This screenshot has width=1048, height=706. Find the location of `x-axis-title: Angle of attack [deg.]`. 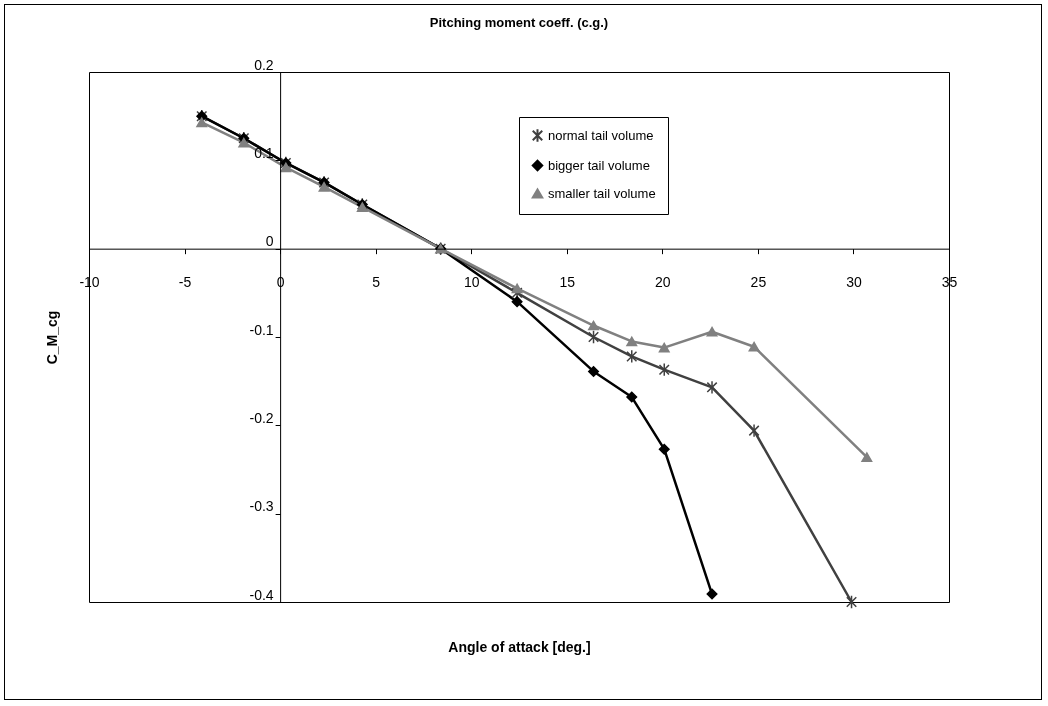

x-axis-title: Angle of attack [deg.] is located at coordinates (519, 646).